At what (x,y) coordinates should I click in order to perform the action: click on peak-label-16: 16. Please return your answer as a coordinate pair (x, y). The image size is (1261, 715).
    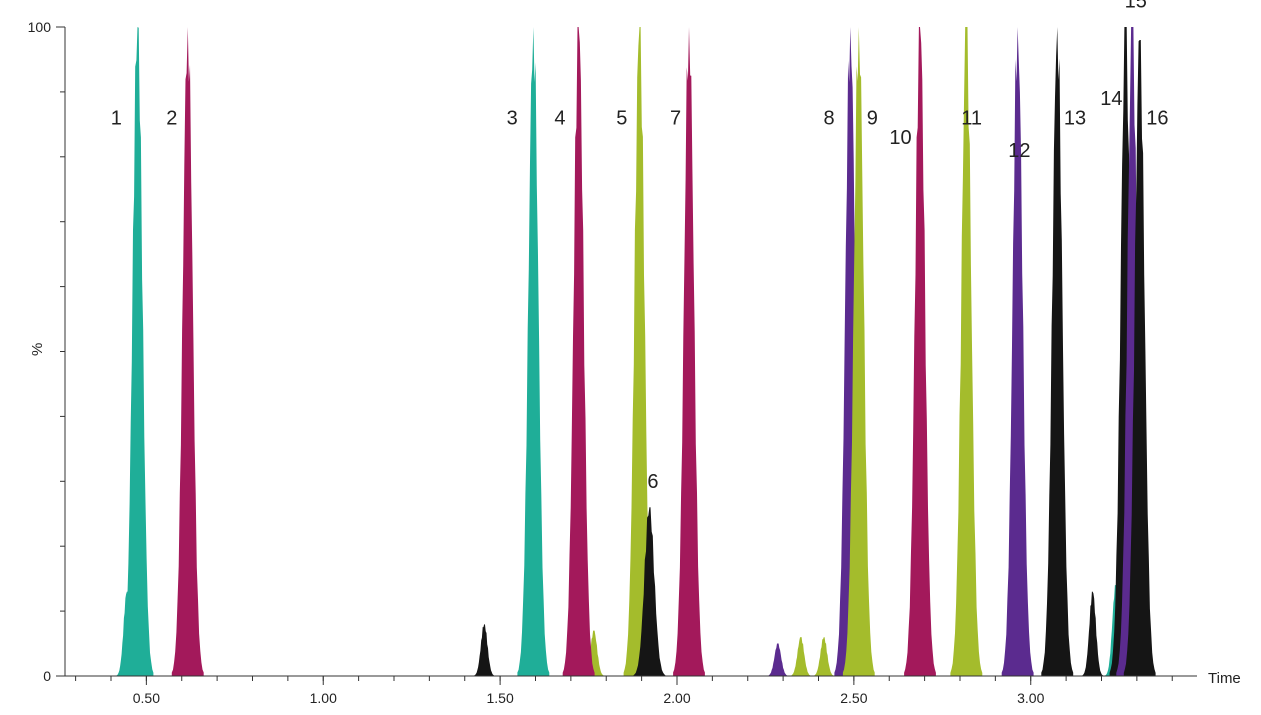
    Looking at the image, I should click on (1157, 118).